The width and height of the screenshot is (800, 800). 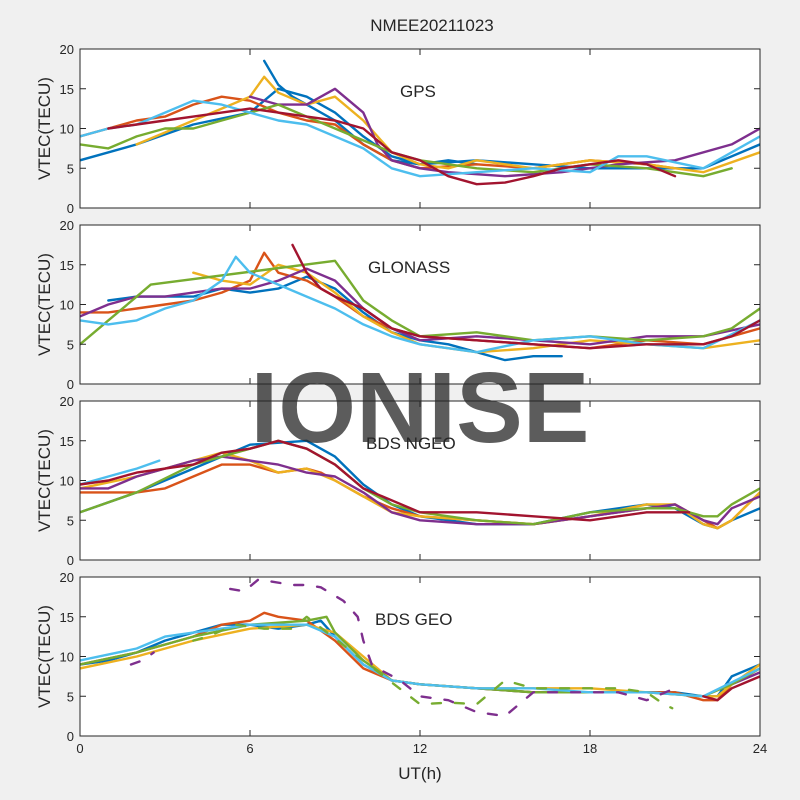 What do you see at coordinates (418, 91) in the screenshot?
I see `panel-label: GPS` at bounding box center [418, 91].